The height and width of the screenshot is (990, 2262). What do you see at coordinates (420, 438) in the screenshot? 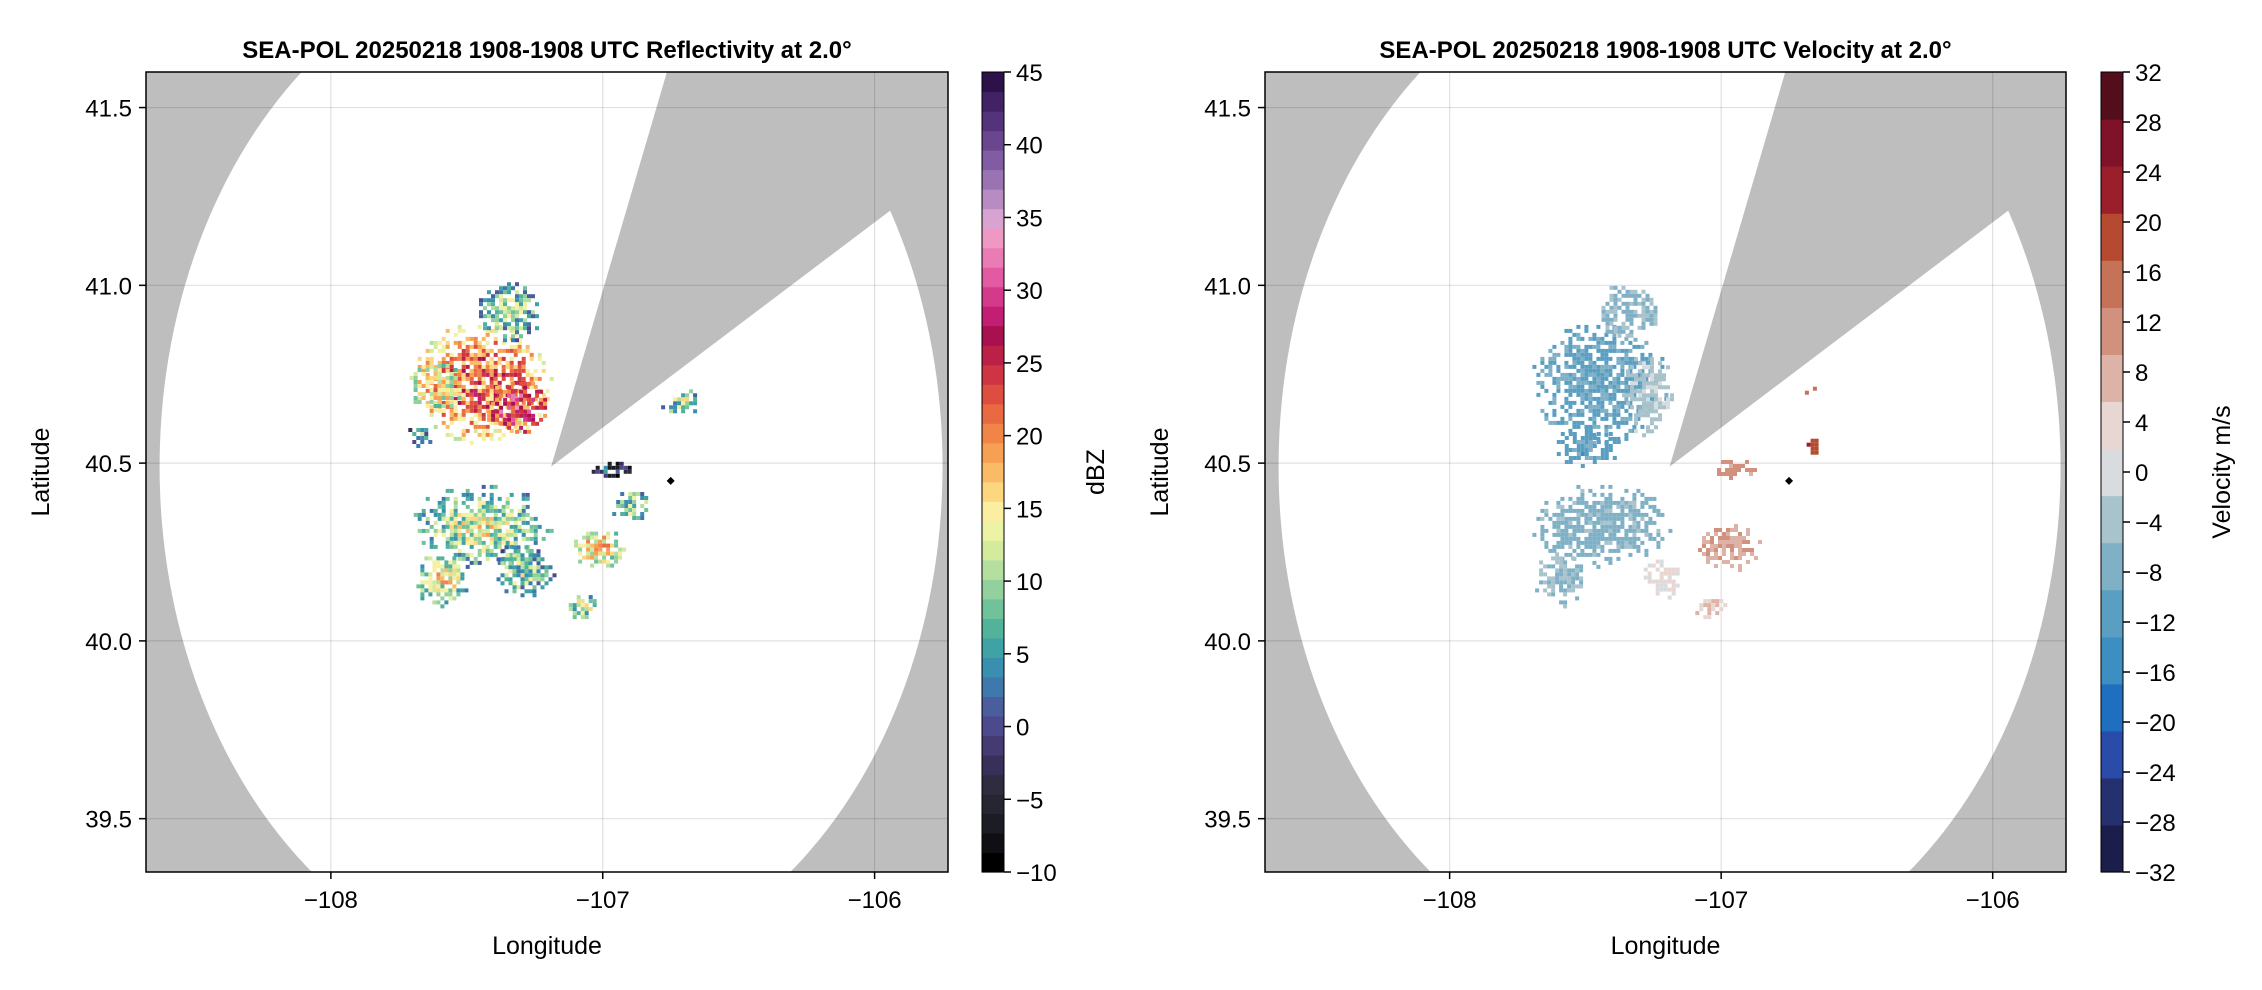
I see `echo-cluster` at bounding box center [420, 438].